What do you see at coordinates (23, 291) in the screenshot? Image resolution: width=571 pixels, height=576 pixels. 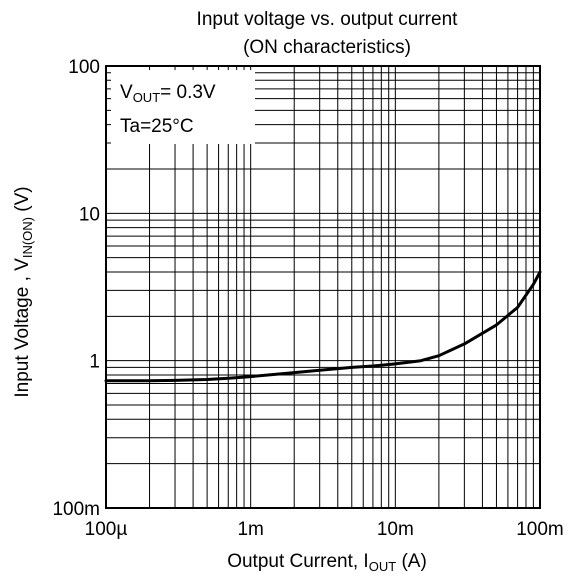 I see `y-axis-label: Input Voltage , VIN(ON) (V)` at bounding box center [23, 291].